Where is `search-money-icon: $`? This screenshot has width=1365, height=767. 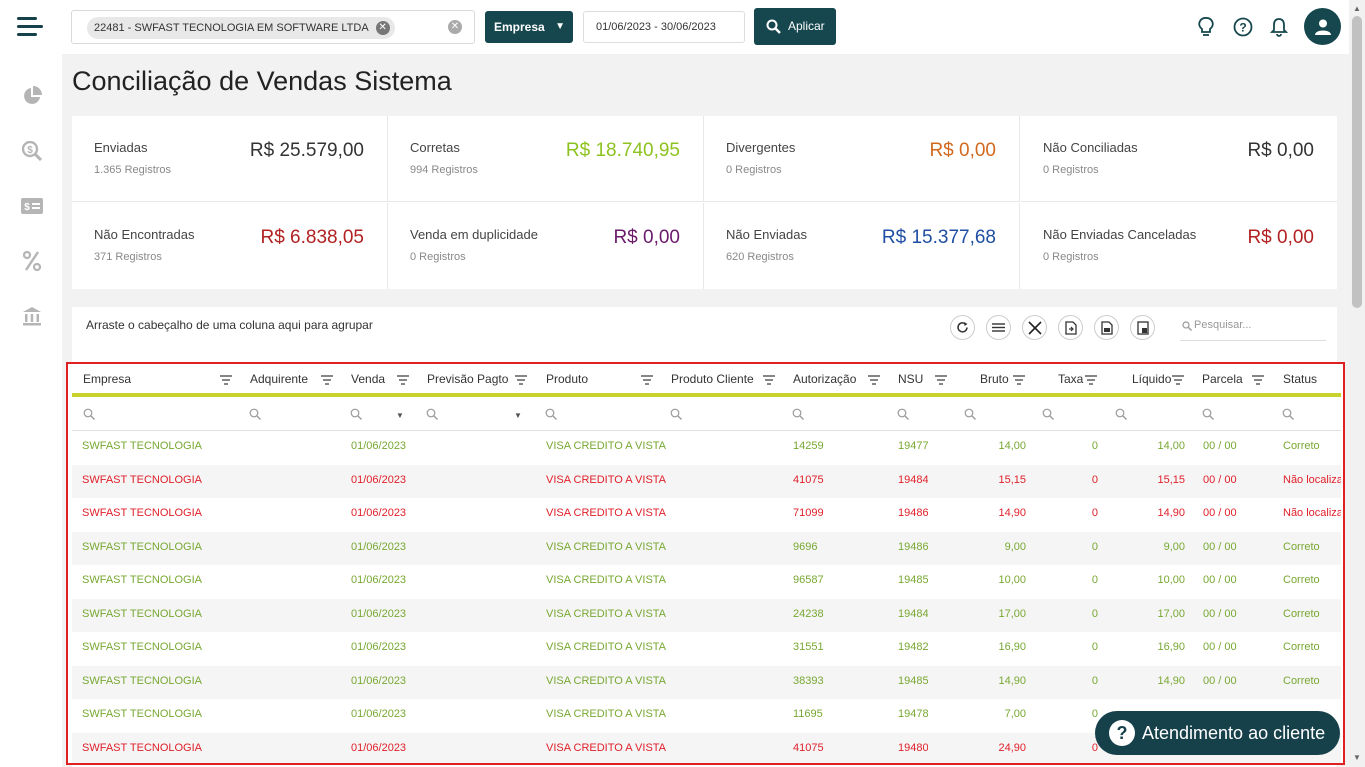
search-money-icon: $ is located at coordinates (32, 151).